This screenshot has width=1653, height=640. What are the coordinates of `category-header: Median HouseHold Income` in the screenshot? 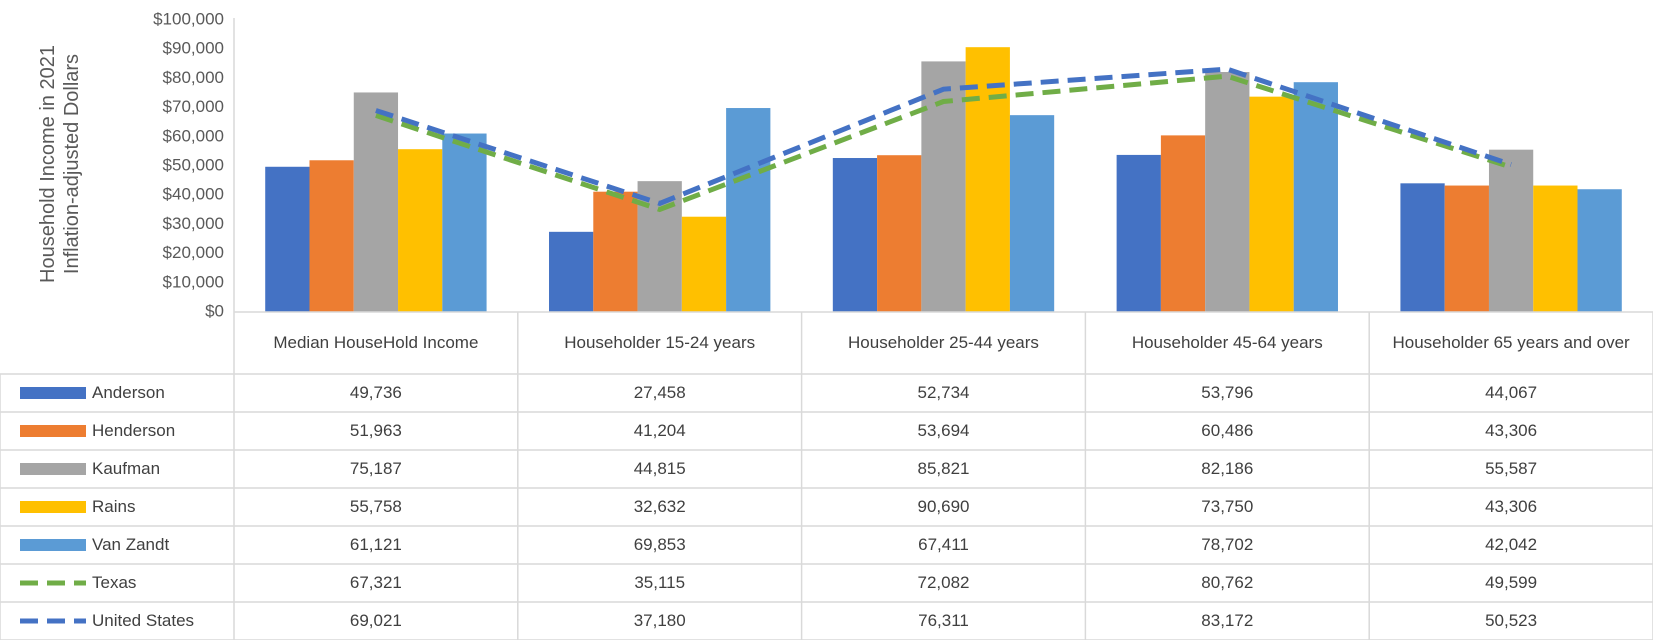 It's located at (376, 342).